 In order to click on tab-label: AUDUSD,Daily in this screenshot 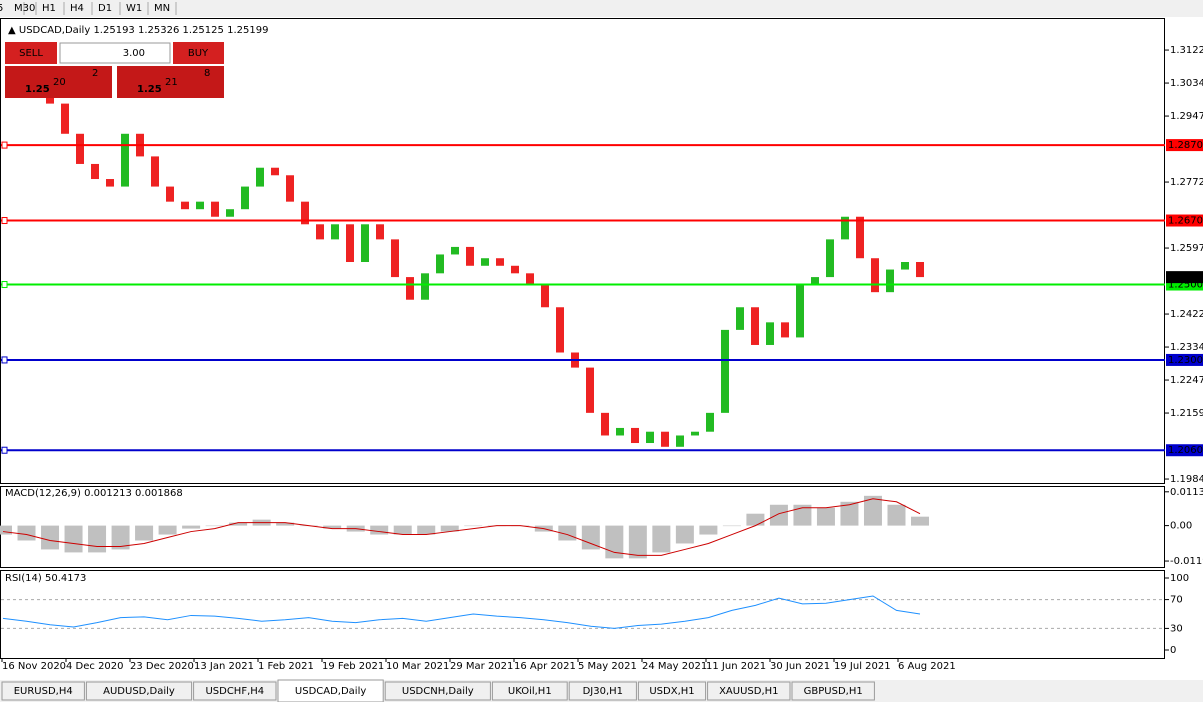, I will do `click(139, 691)`.